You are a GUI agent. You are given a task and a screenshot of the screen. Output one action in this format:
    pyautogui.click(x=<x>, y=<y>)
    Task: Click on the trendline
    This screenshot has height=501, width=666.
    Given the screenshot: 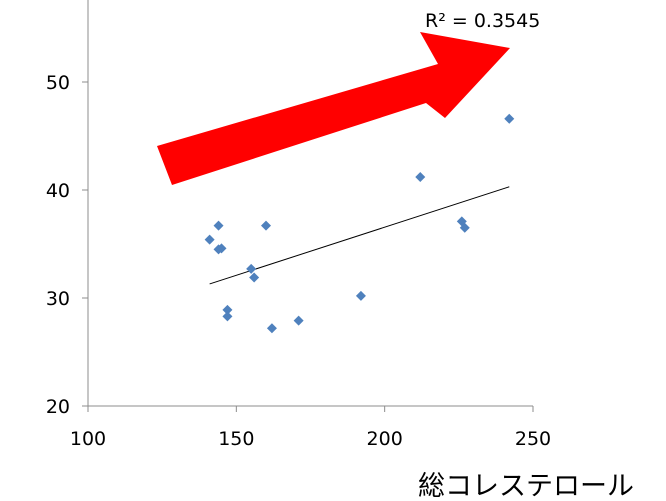 What is the action you would take?
    pyautogui.click(x=359, y=235)
    